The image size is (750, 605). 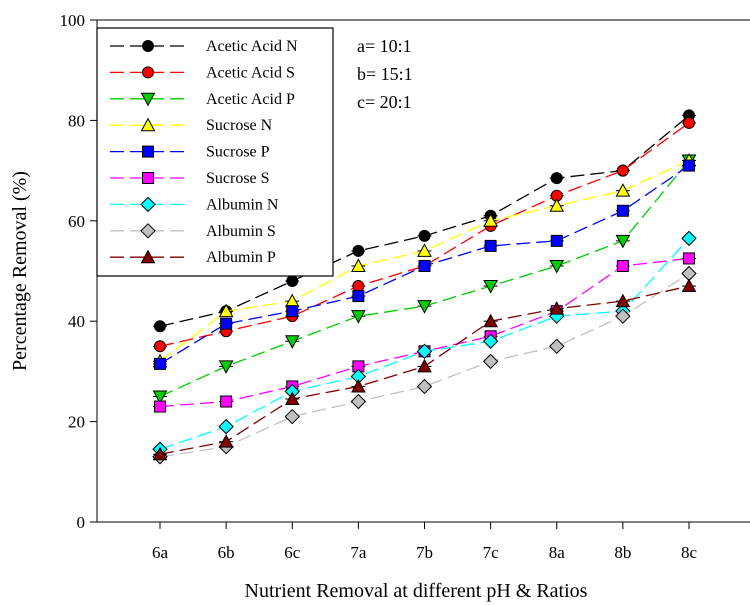 What do you see at coordinates (239, 125) in the screenshot?
I see `legend-label: Sucrose N` at bounding box center [239, 125].